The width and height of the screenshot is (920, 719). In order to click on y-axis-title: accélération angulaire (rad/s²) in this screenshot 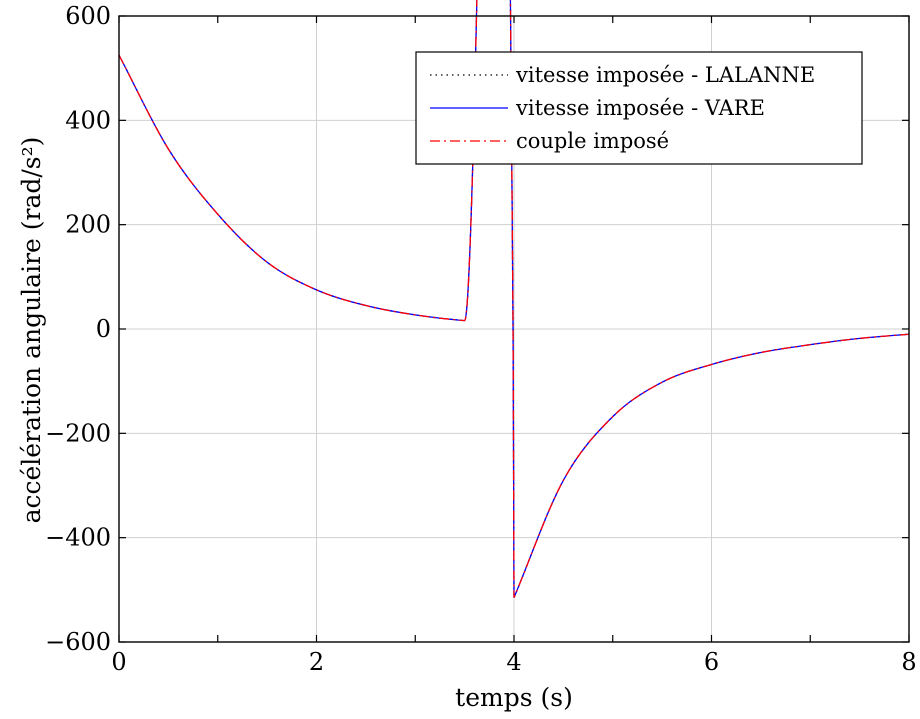, I will do `click(31, 330)`.